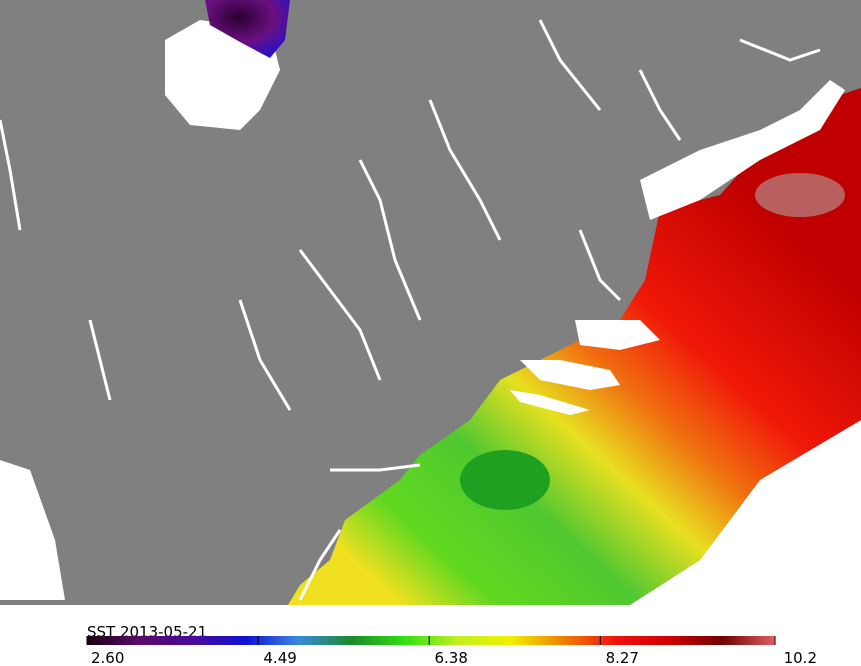 This screenshot has width=861, height=666. What do you see at coordinates (622, 657) in the screenshot?
I see `colorbar-tick-label: 8.27` at bounding box center [622, 657].